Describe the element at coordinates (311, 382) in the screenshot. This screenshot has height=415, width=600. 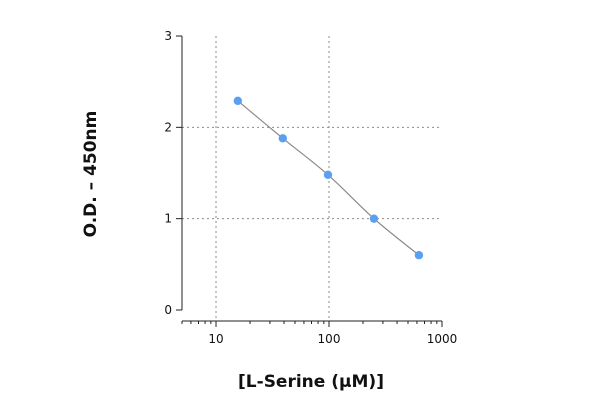
I see `x-axis-title: [L-Serine (µM)]` at that location.